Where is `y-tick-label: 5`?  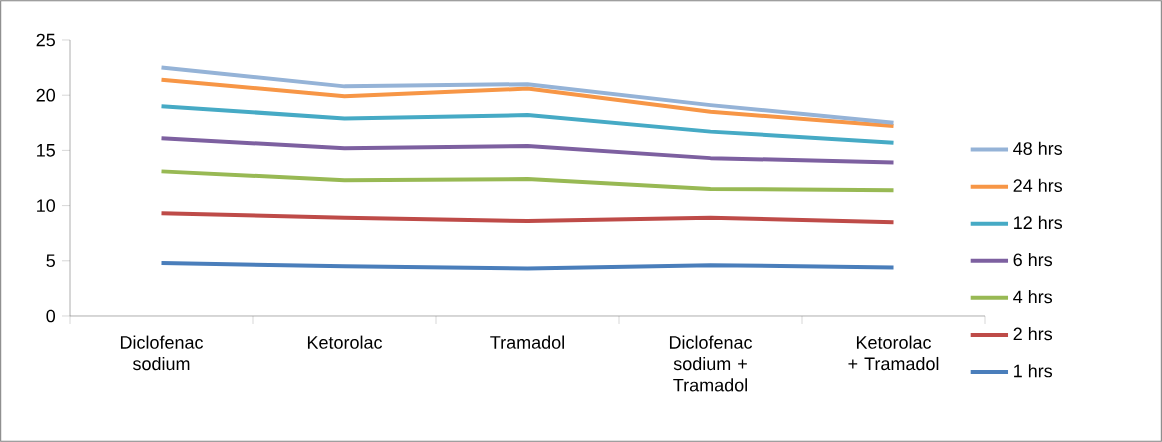
y-tick-label: 5 is located at coordinates (50, 261).